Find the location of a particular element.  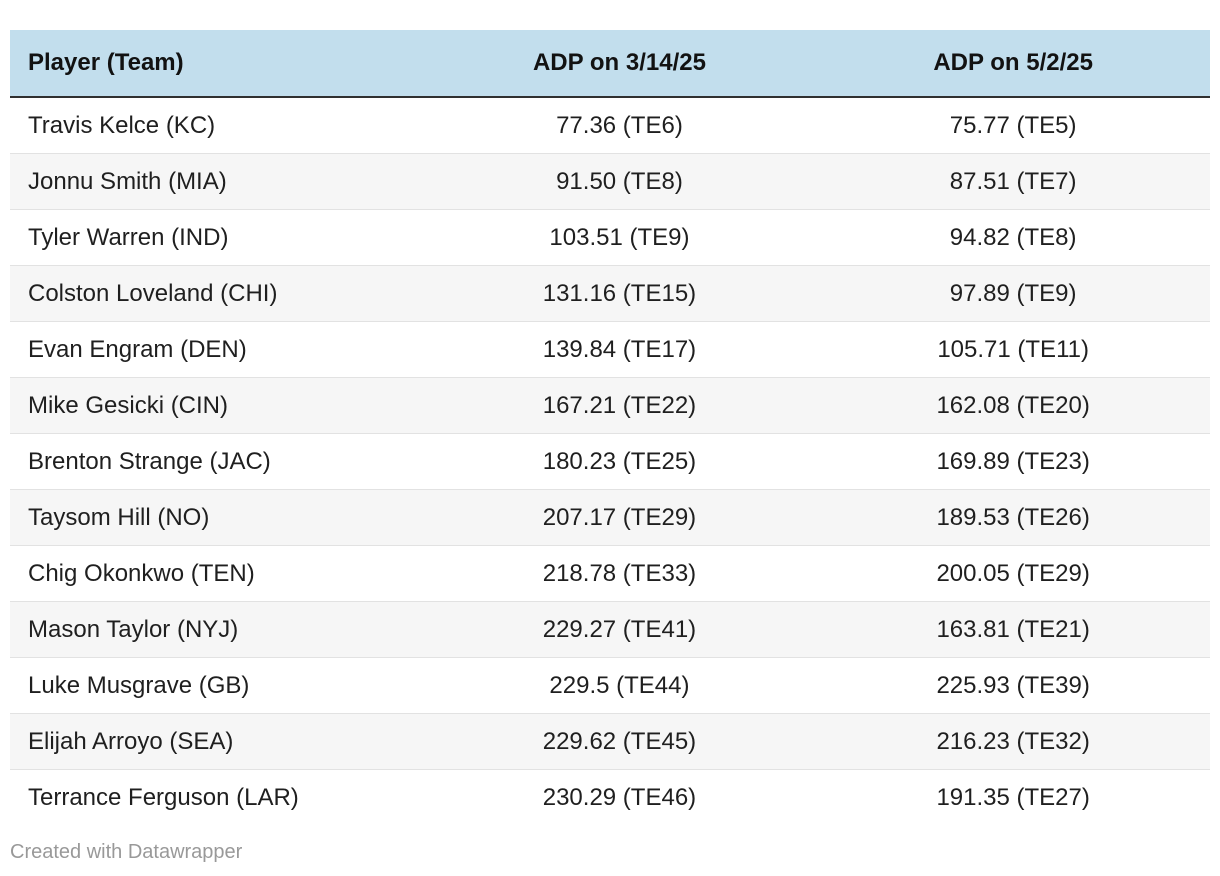

player-cell: Elijah Arroyo (SEA) is located at coordinates (216, 741).